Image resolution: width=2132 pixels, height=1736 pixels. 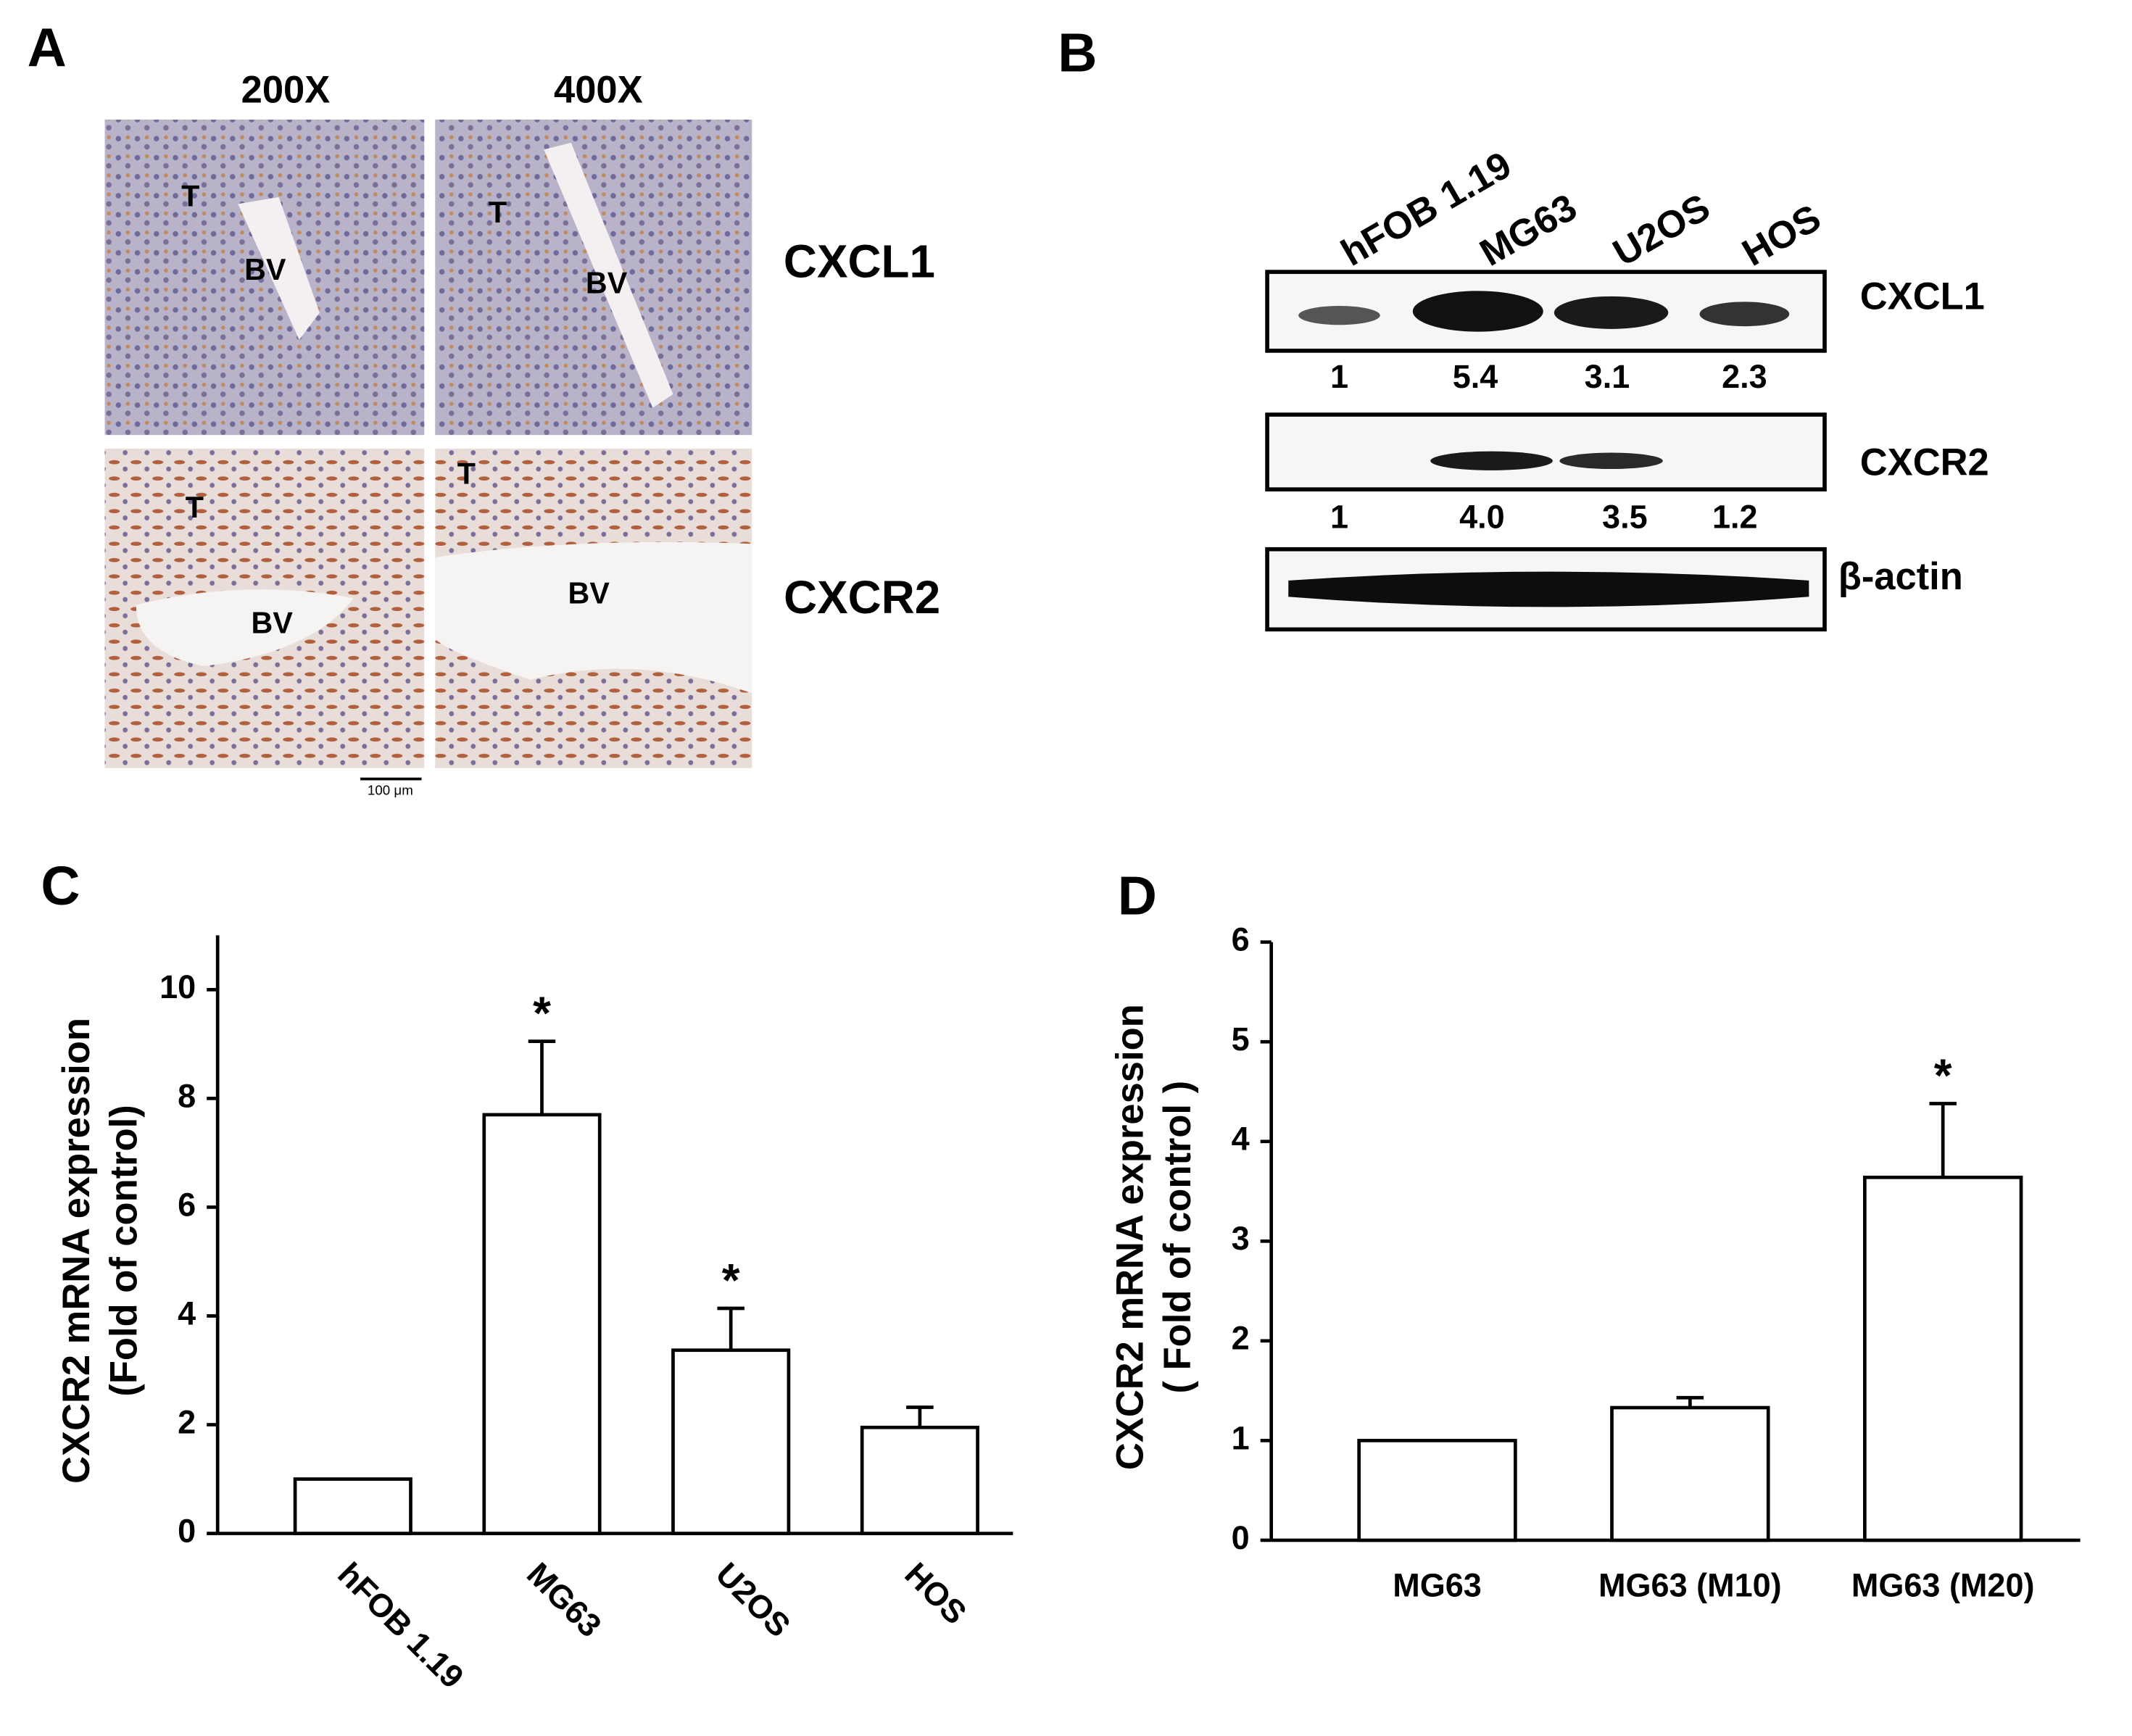 What do you see at coordinates (1922, 296) in the screenshot?
I see `blot-label: CXCL1` at bounding box center [1922, 296].